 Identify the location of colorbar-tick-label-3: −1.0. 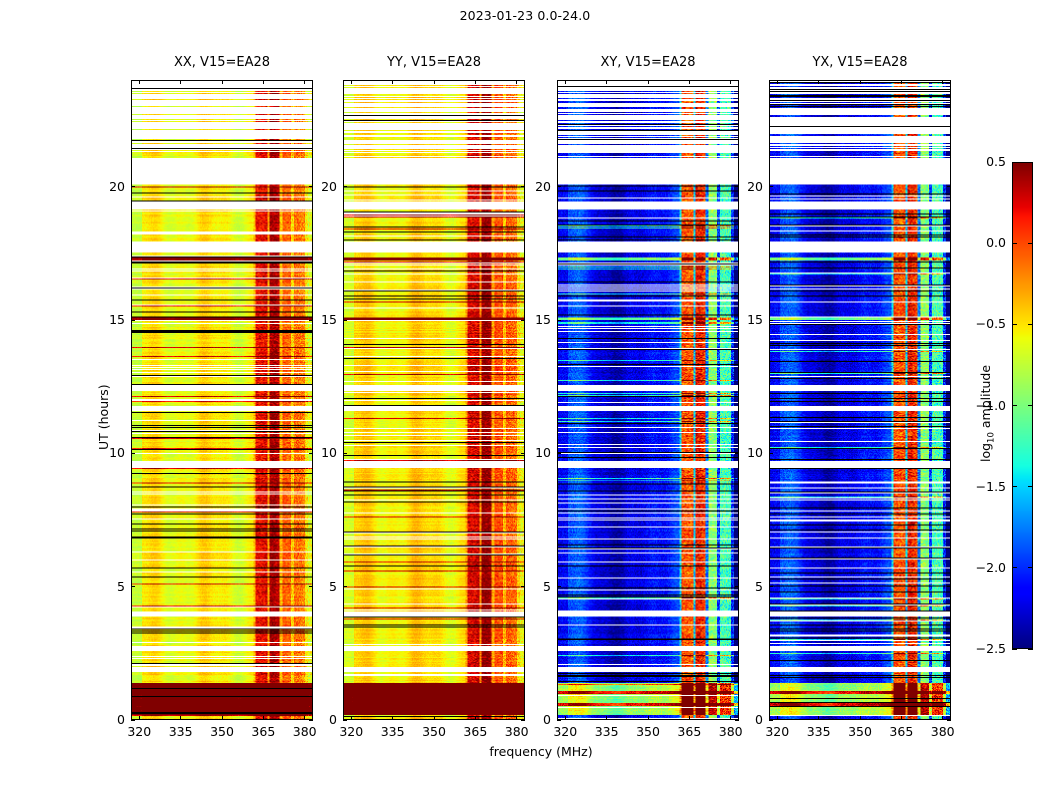
(990, 405).